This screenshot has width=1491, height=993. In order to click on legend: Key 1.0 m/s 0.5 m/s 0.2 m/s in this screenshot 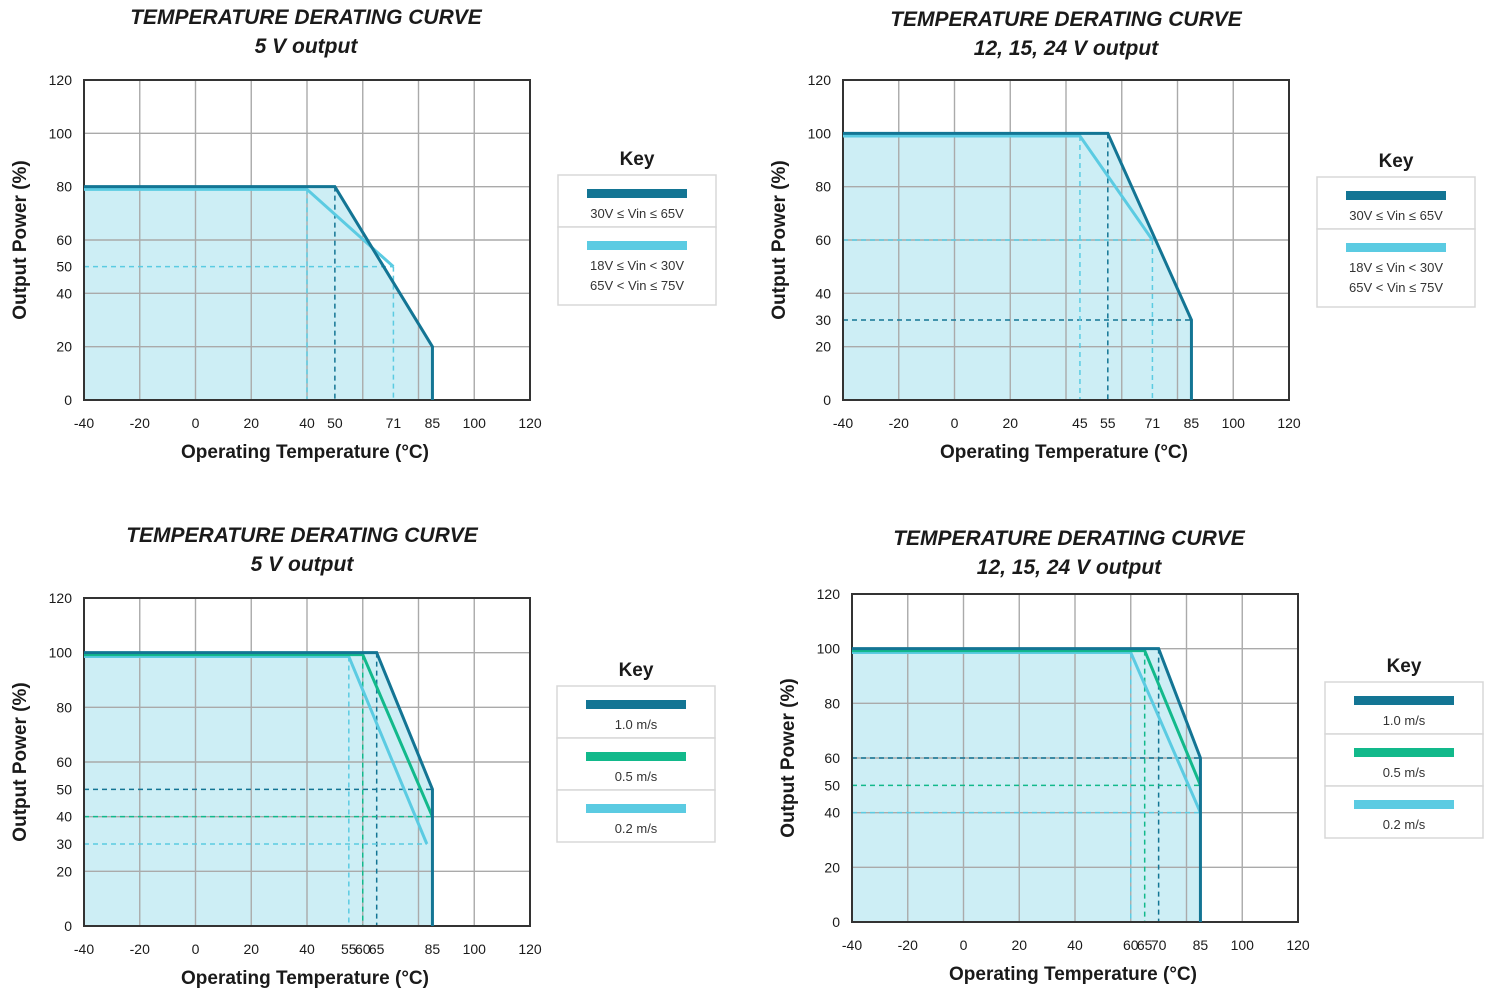, I will do `click(1404, 747)`.